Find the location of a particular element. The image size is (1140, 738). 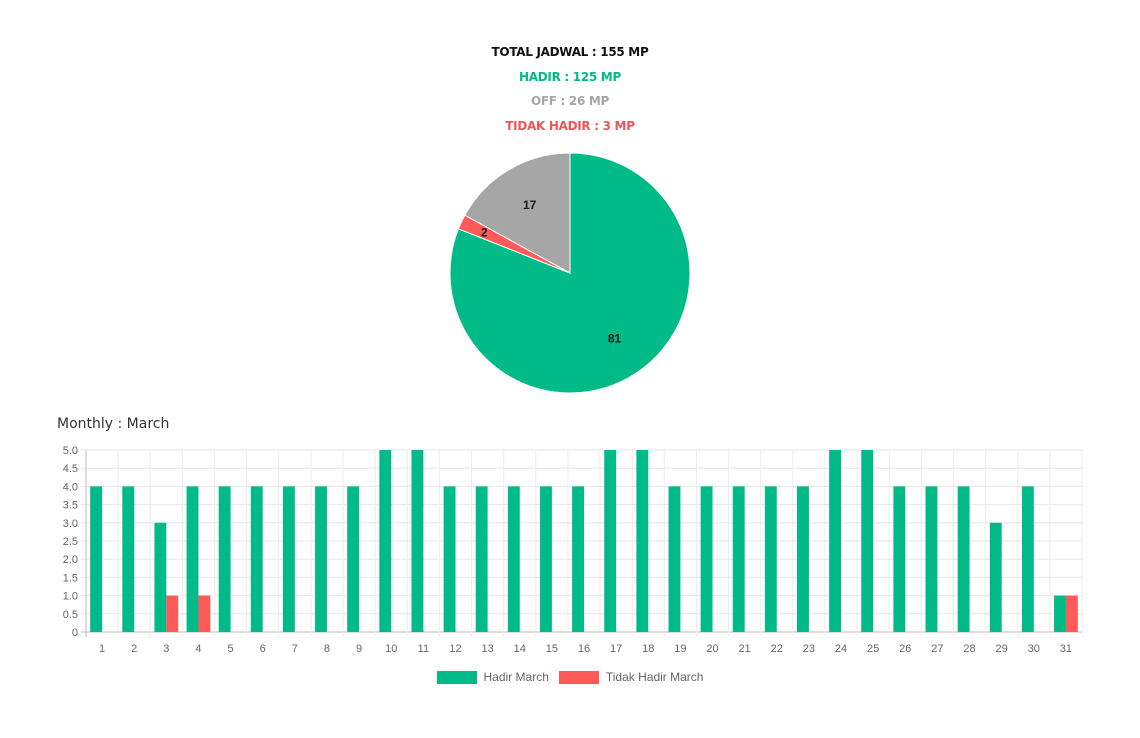

legend-item-tidak-hadir: Tidak Hadir March is located at coordinates (631, 677).